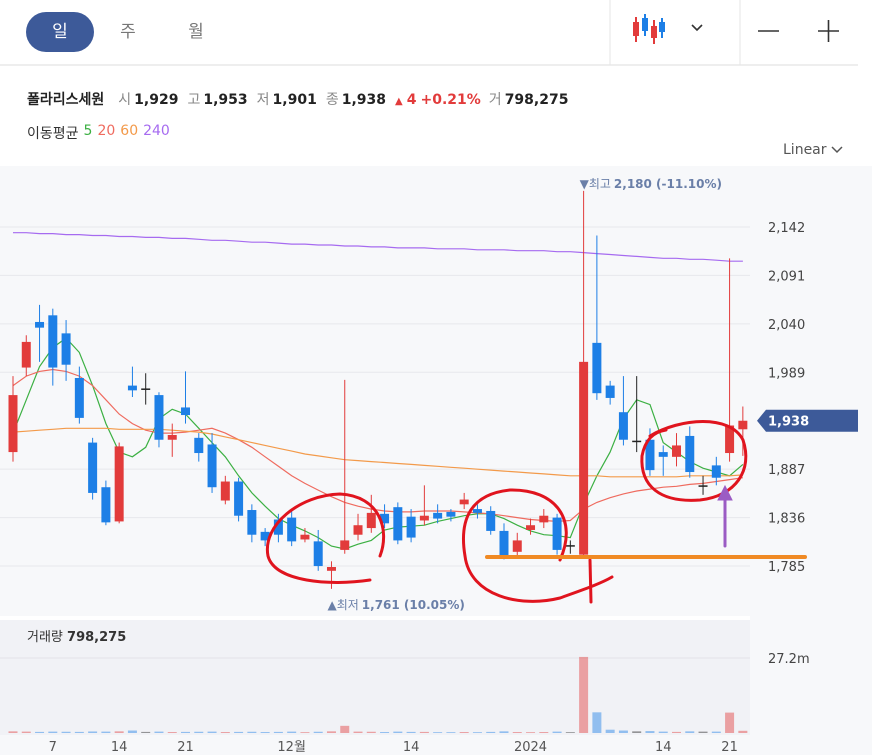  What do you see at coordinates (805, 150) in the screenshot?
I see `scale-text: Linear` at bounding box center [805, 150].